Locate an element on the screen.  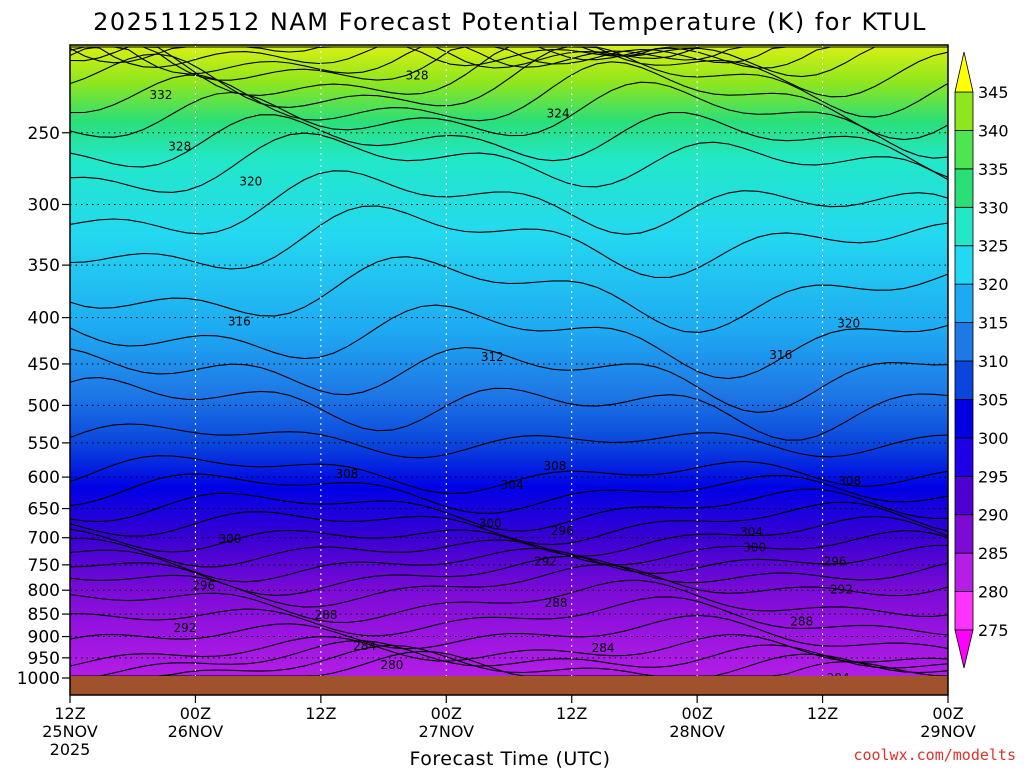
x-tick-date: 28NOV is located at coordinates (697, 731).